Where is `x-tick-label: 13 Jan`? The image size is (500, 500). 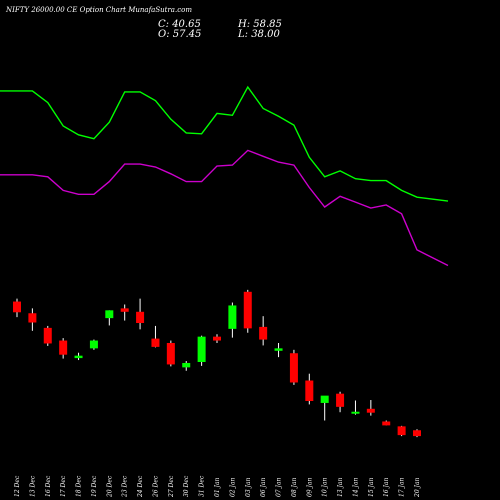 x-tick-label: 13 Jan is located at coordinates (340, 487).